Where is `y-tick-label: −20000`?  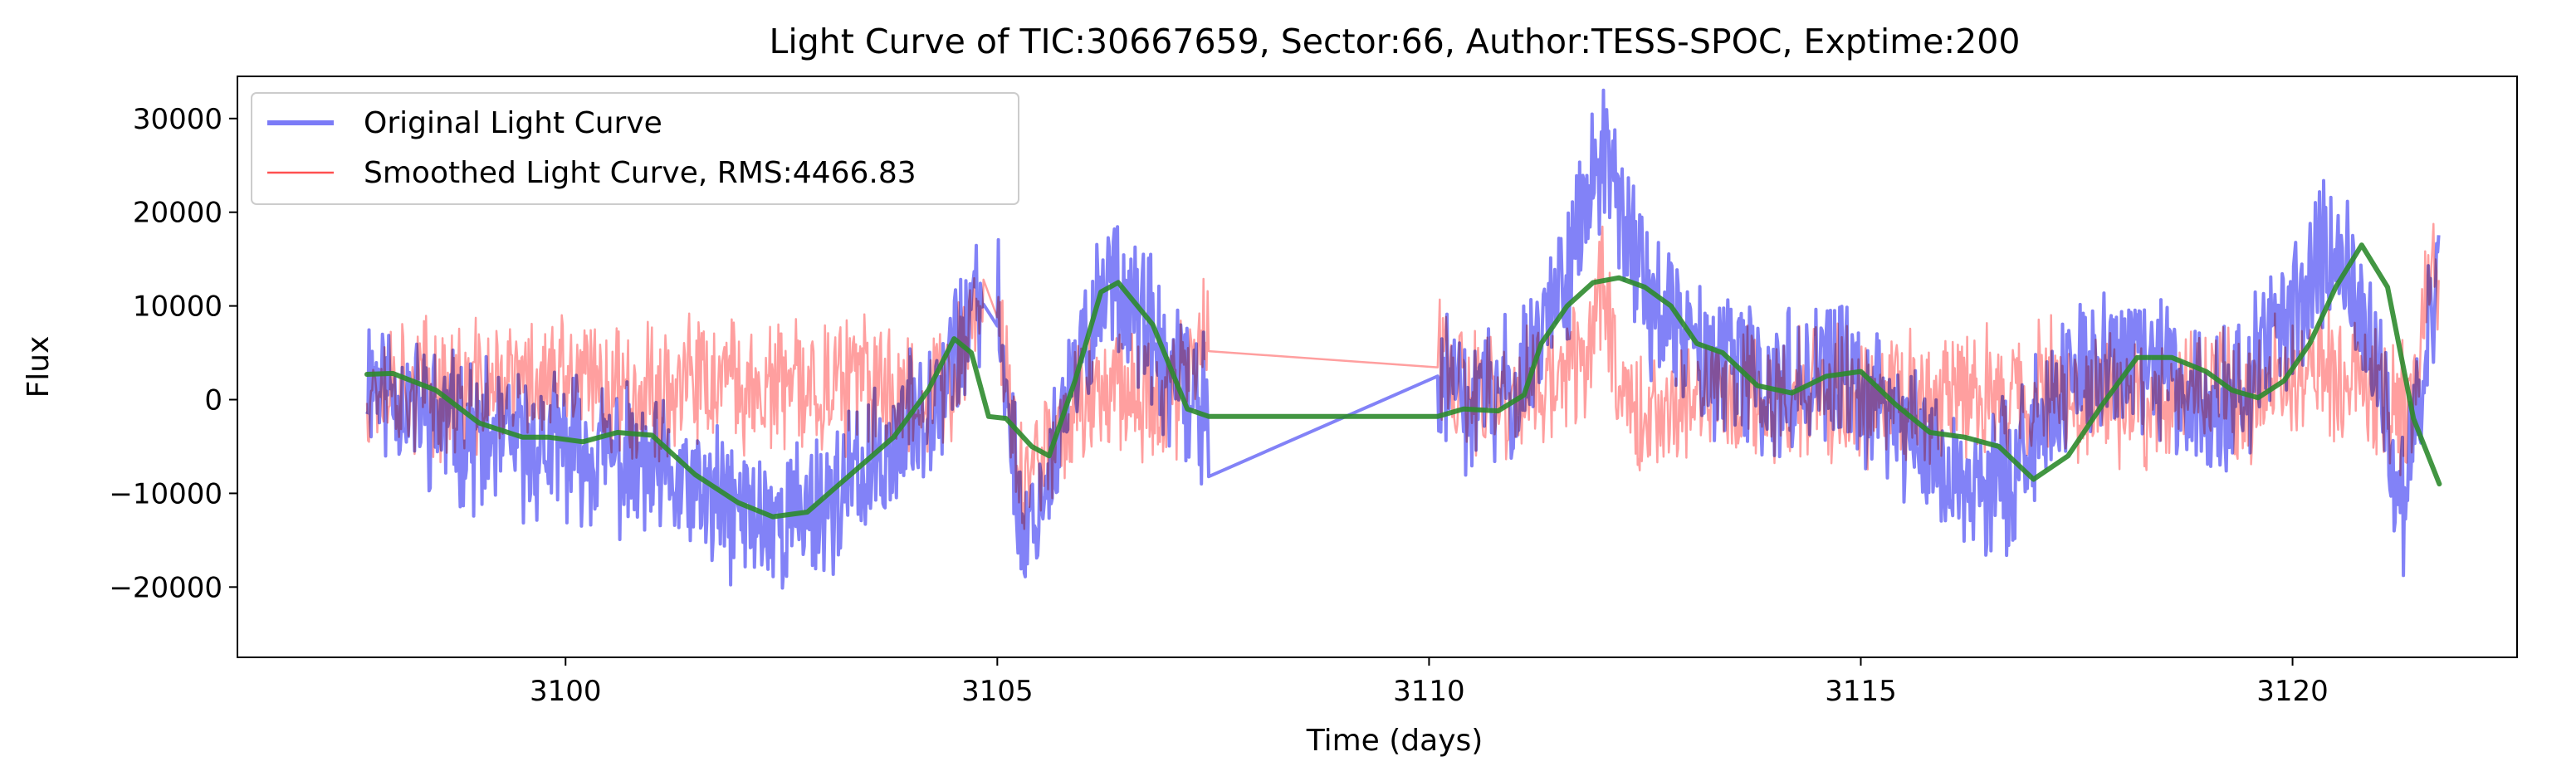
y-tick-label: −20000 is located at coordinates (165, 587).